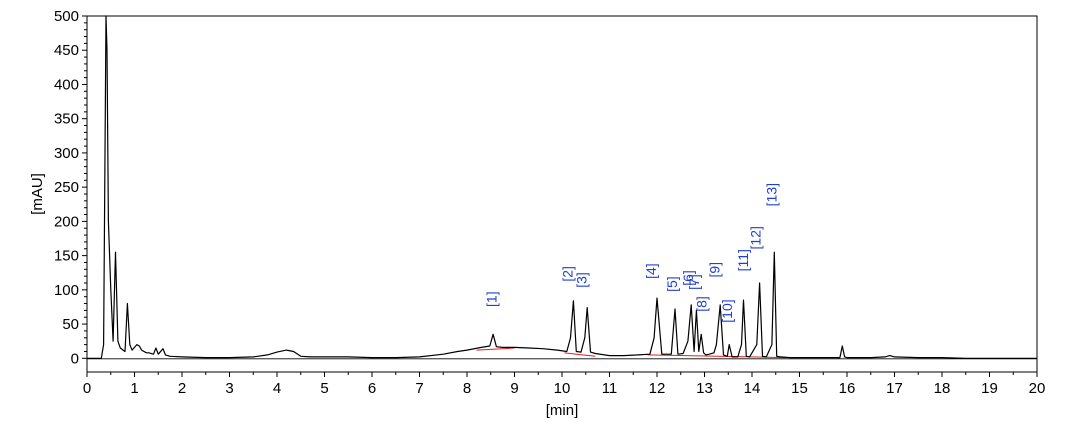 This screenshot has width=1080, height=425. I want to click on y-tick-label: 300, so click(66, 153).